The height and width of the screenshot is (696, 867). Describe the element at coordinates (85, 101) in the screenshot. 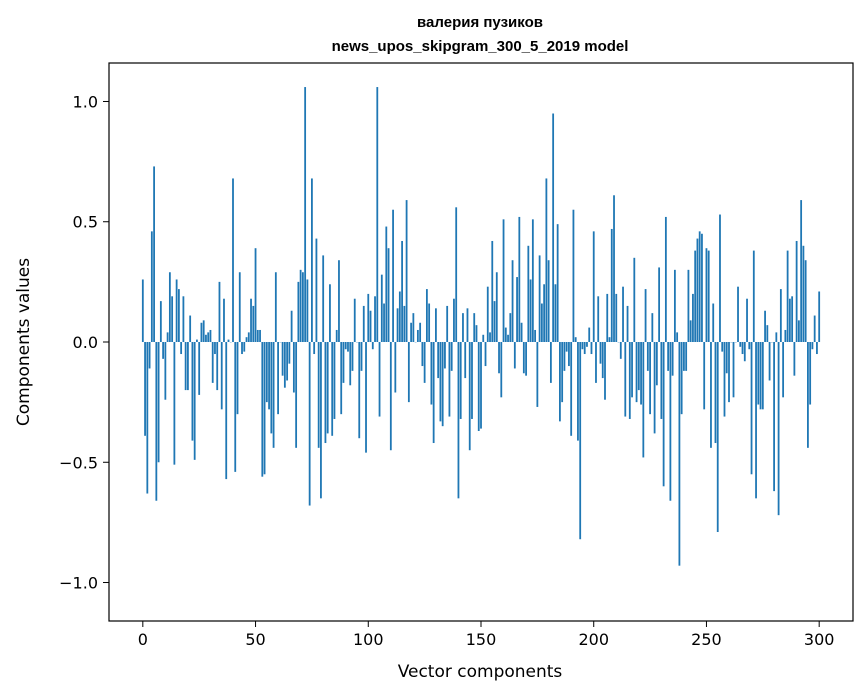

I see `y-tick-label: 1.0` at that location.